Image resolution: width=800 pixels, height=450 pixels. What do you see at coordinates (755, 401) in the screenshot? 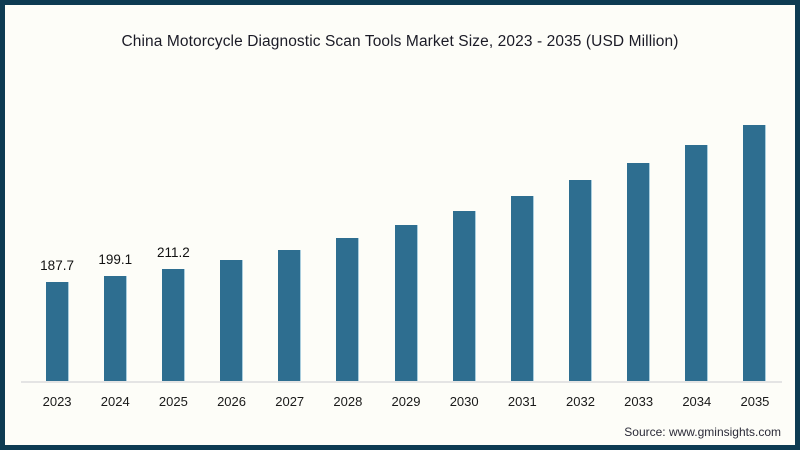
I see `x-tick-label: 2035` at bounding box center [755, 401].